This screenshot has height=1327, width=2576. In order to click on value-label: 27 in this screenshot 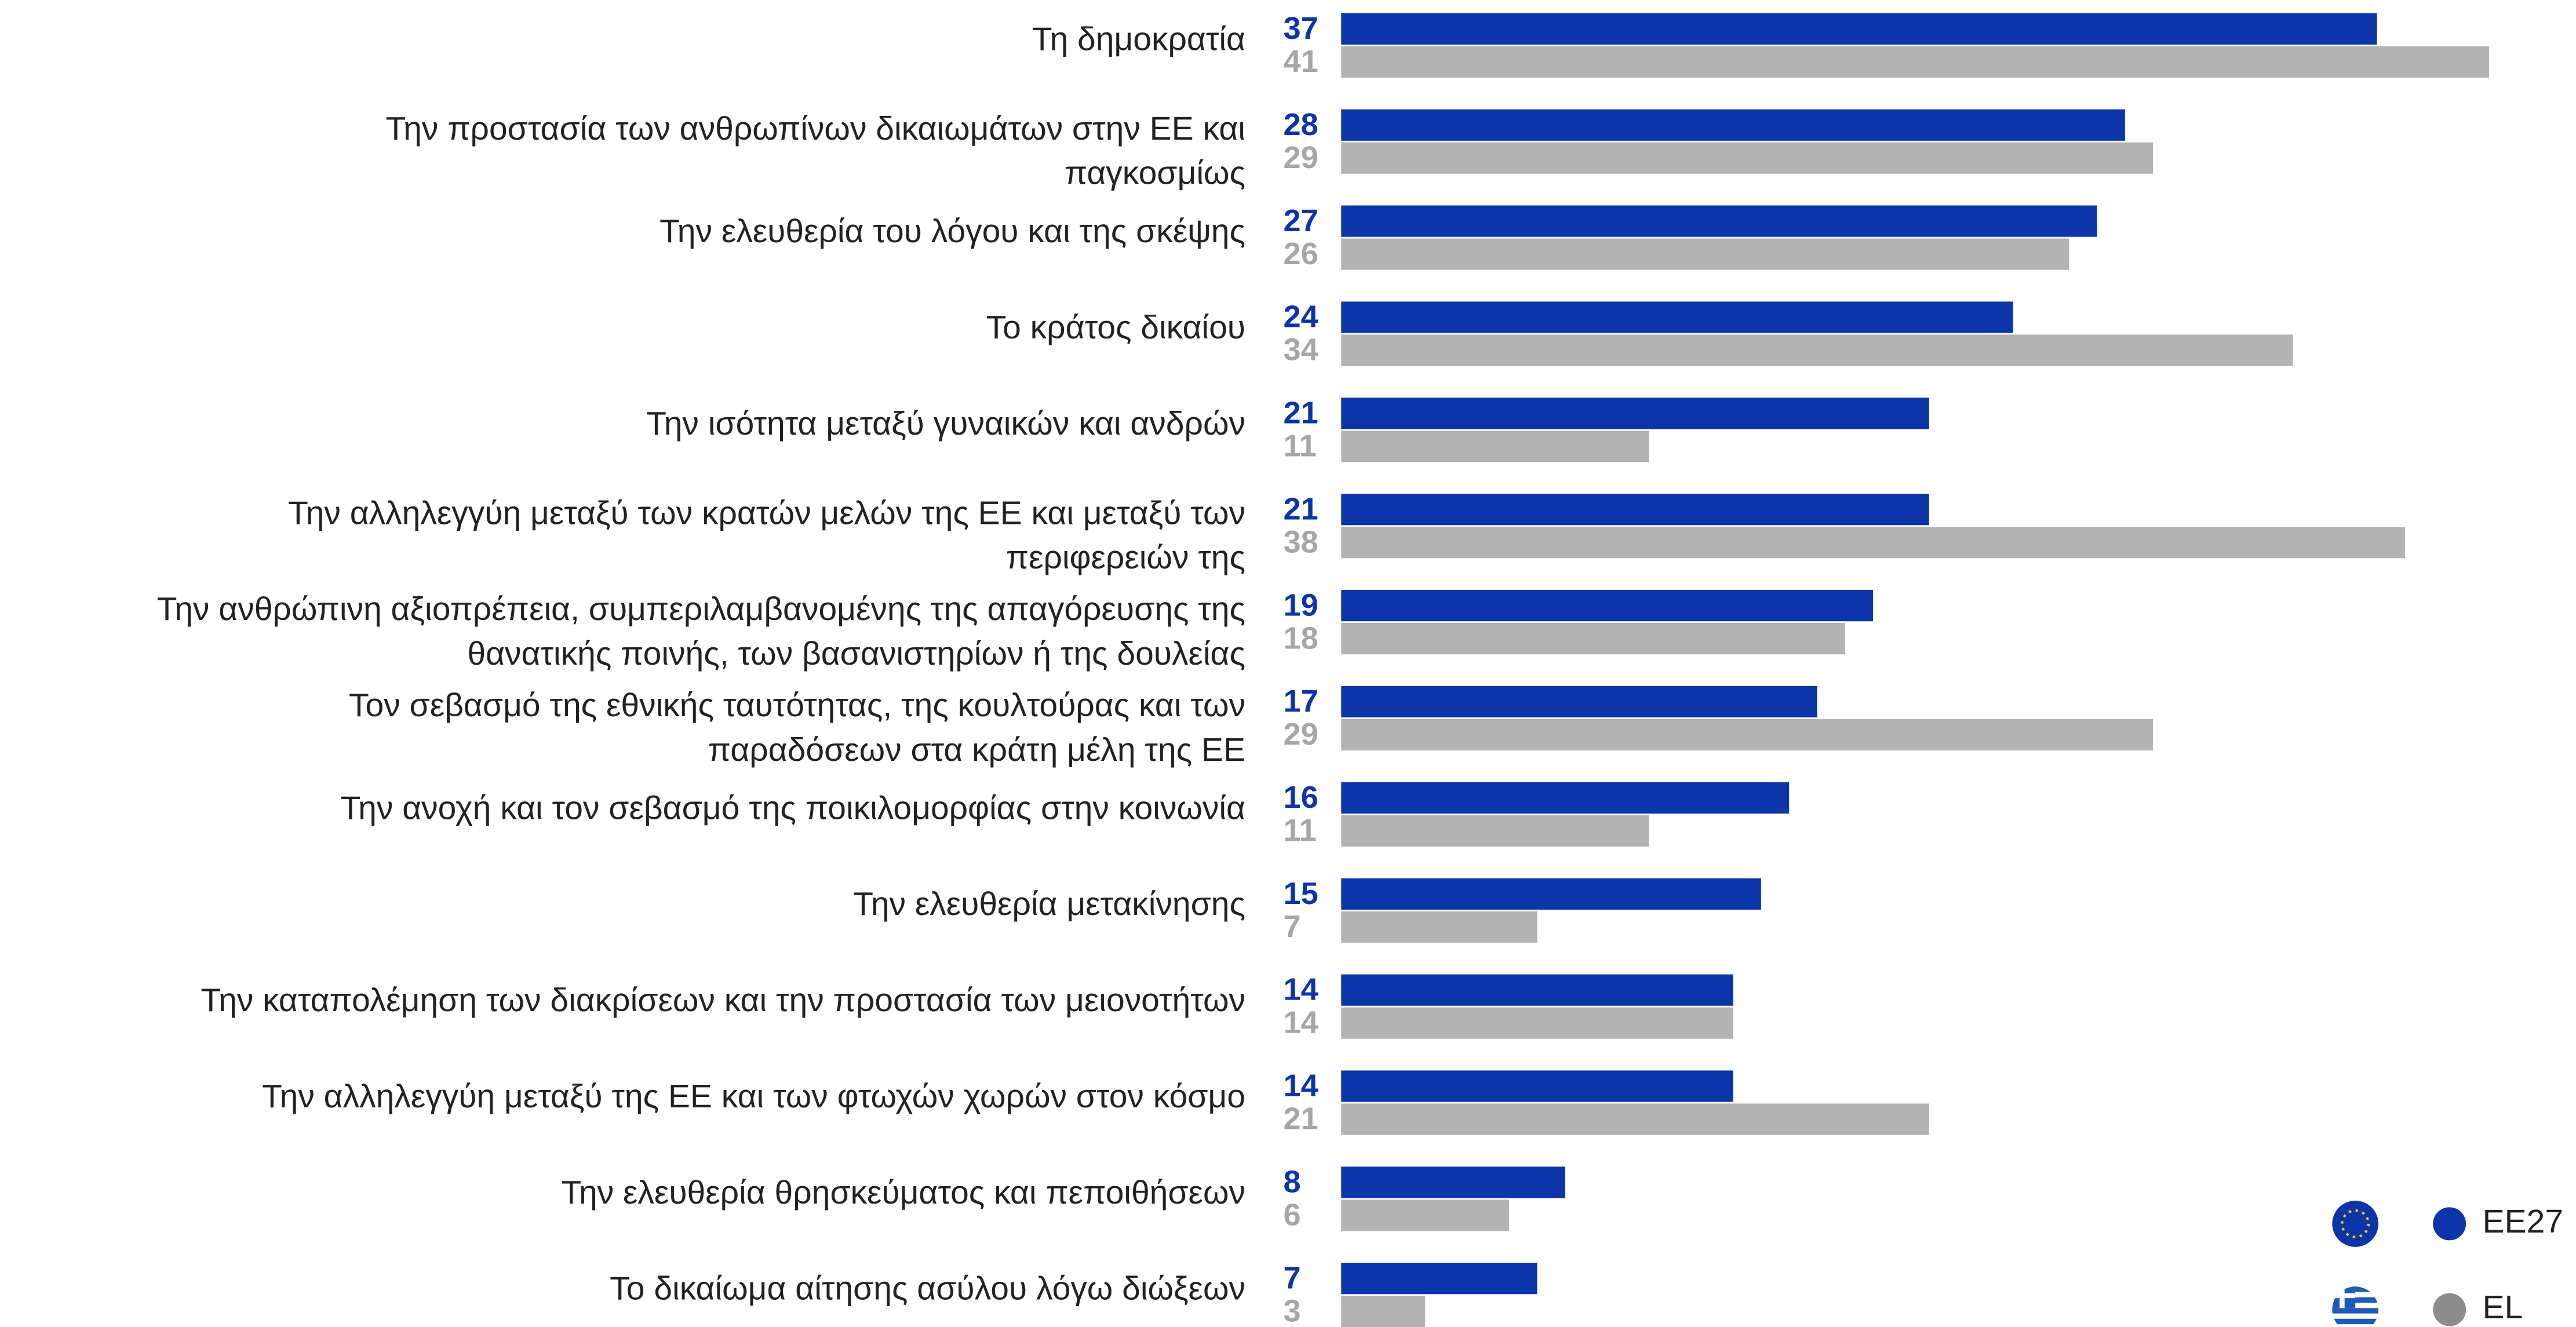, I will do `click(1301, 221)`.